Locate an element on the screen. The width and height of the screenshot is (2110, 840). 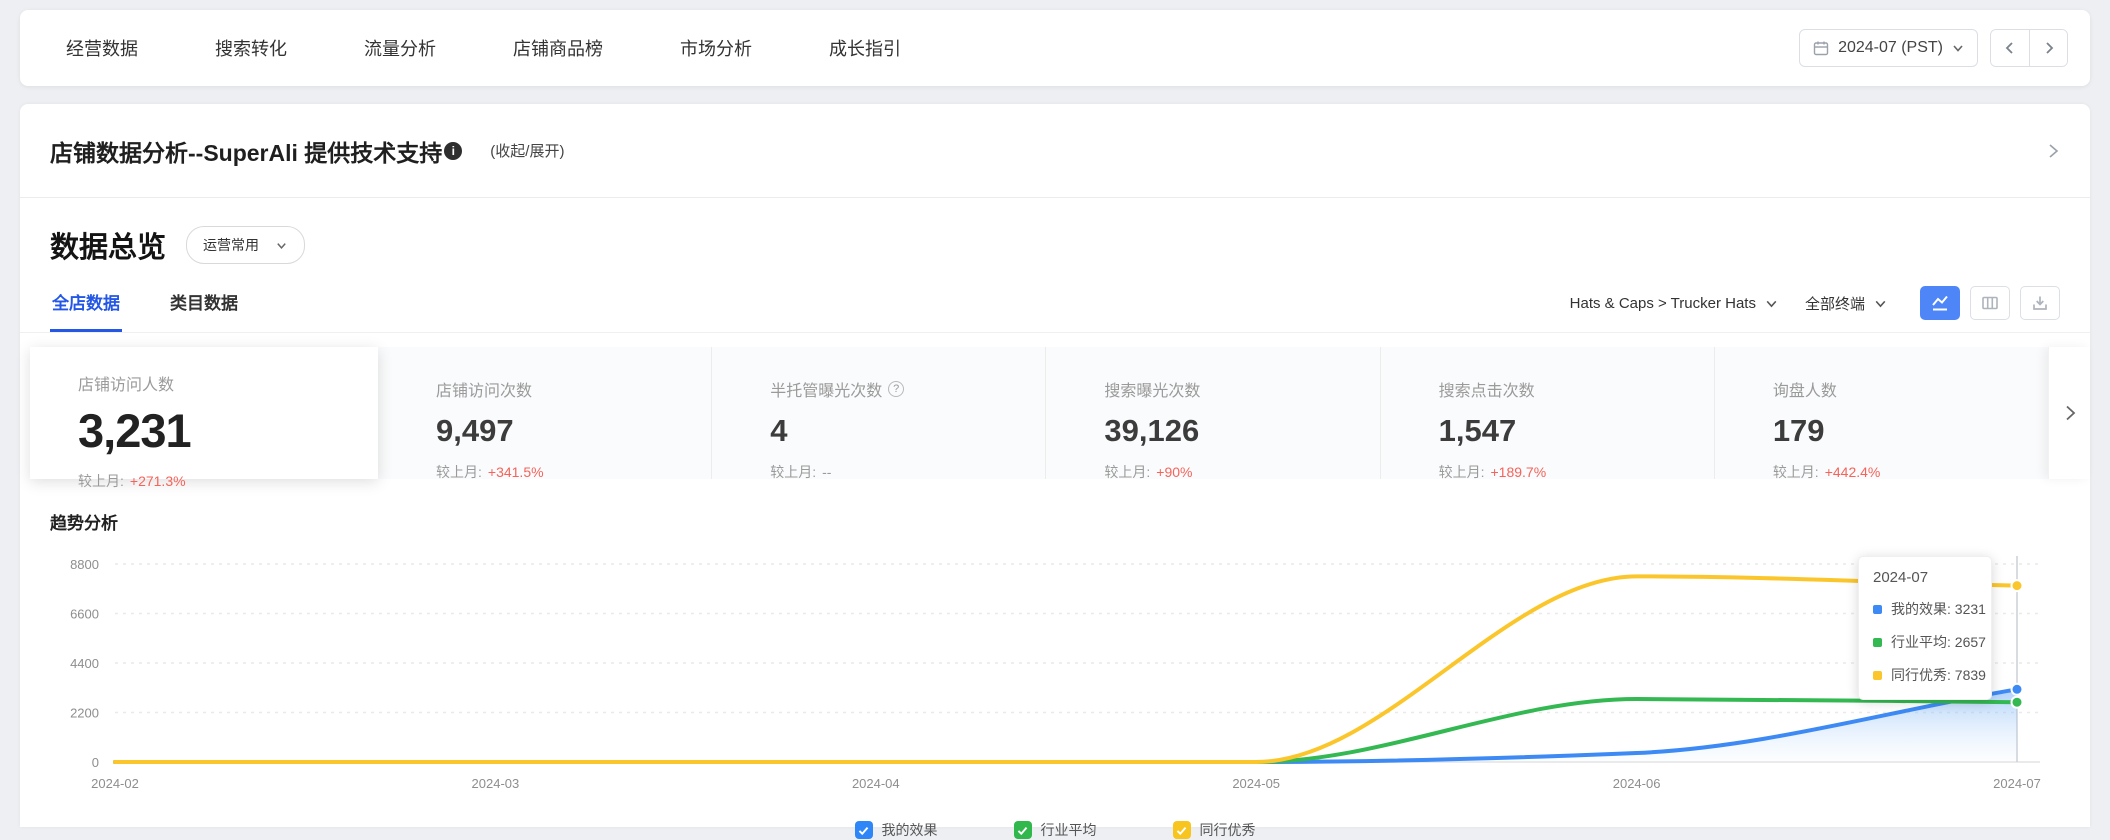
table-view-button is located at coordinates (1990, 303).